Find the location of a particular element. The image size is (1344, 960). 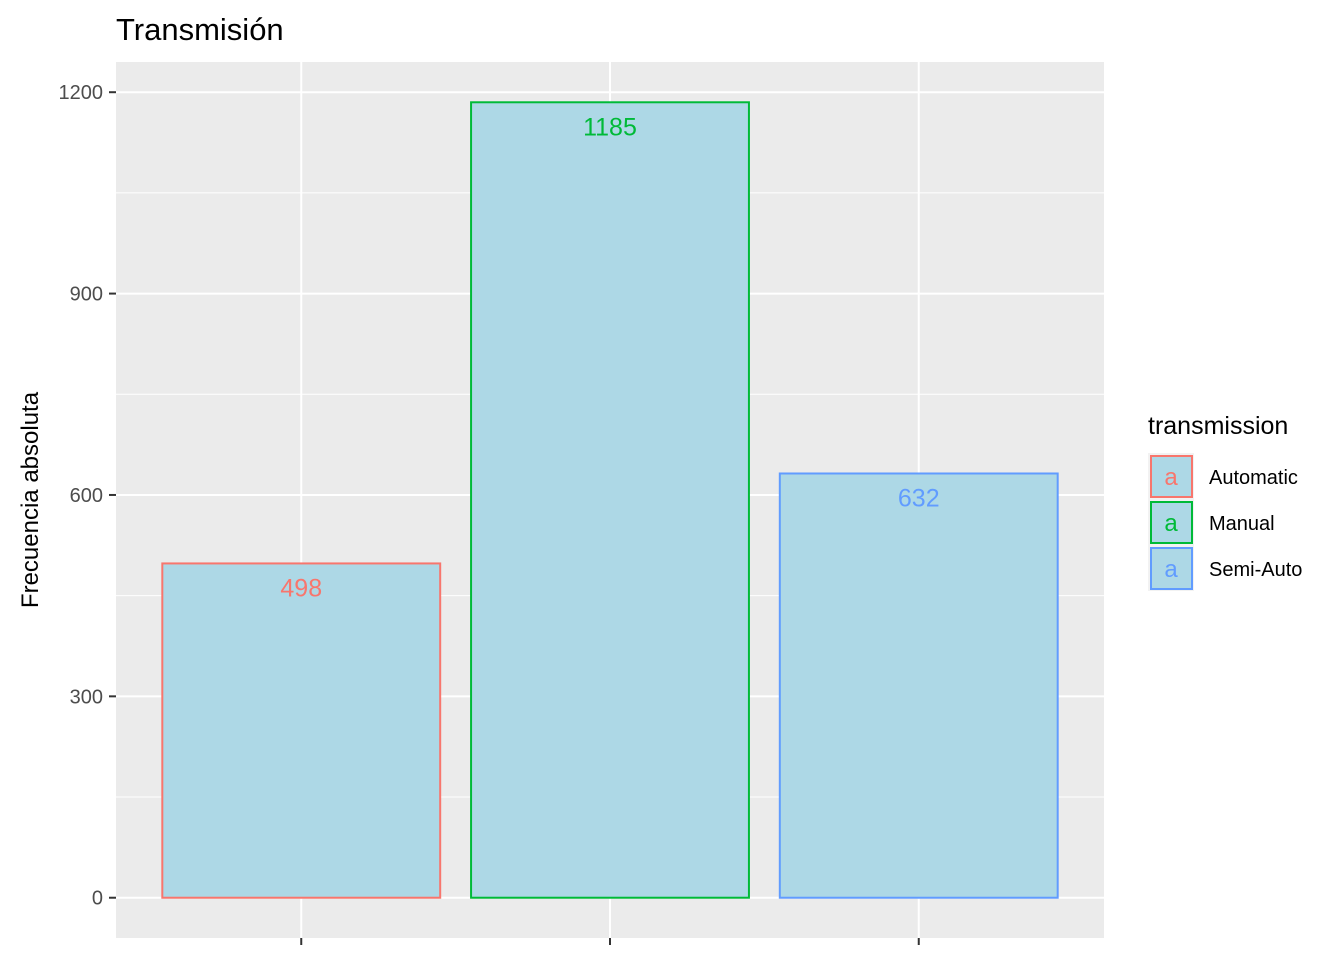

legend-label: Automatic is located at coordinates (1253, 478).